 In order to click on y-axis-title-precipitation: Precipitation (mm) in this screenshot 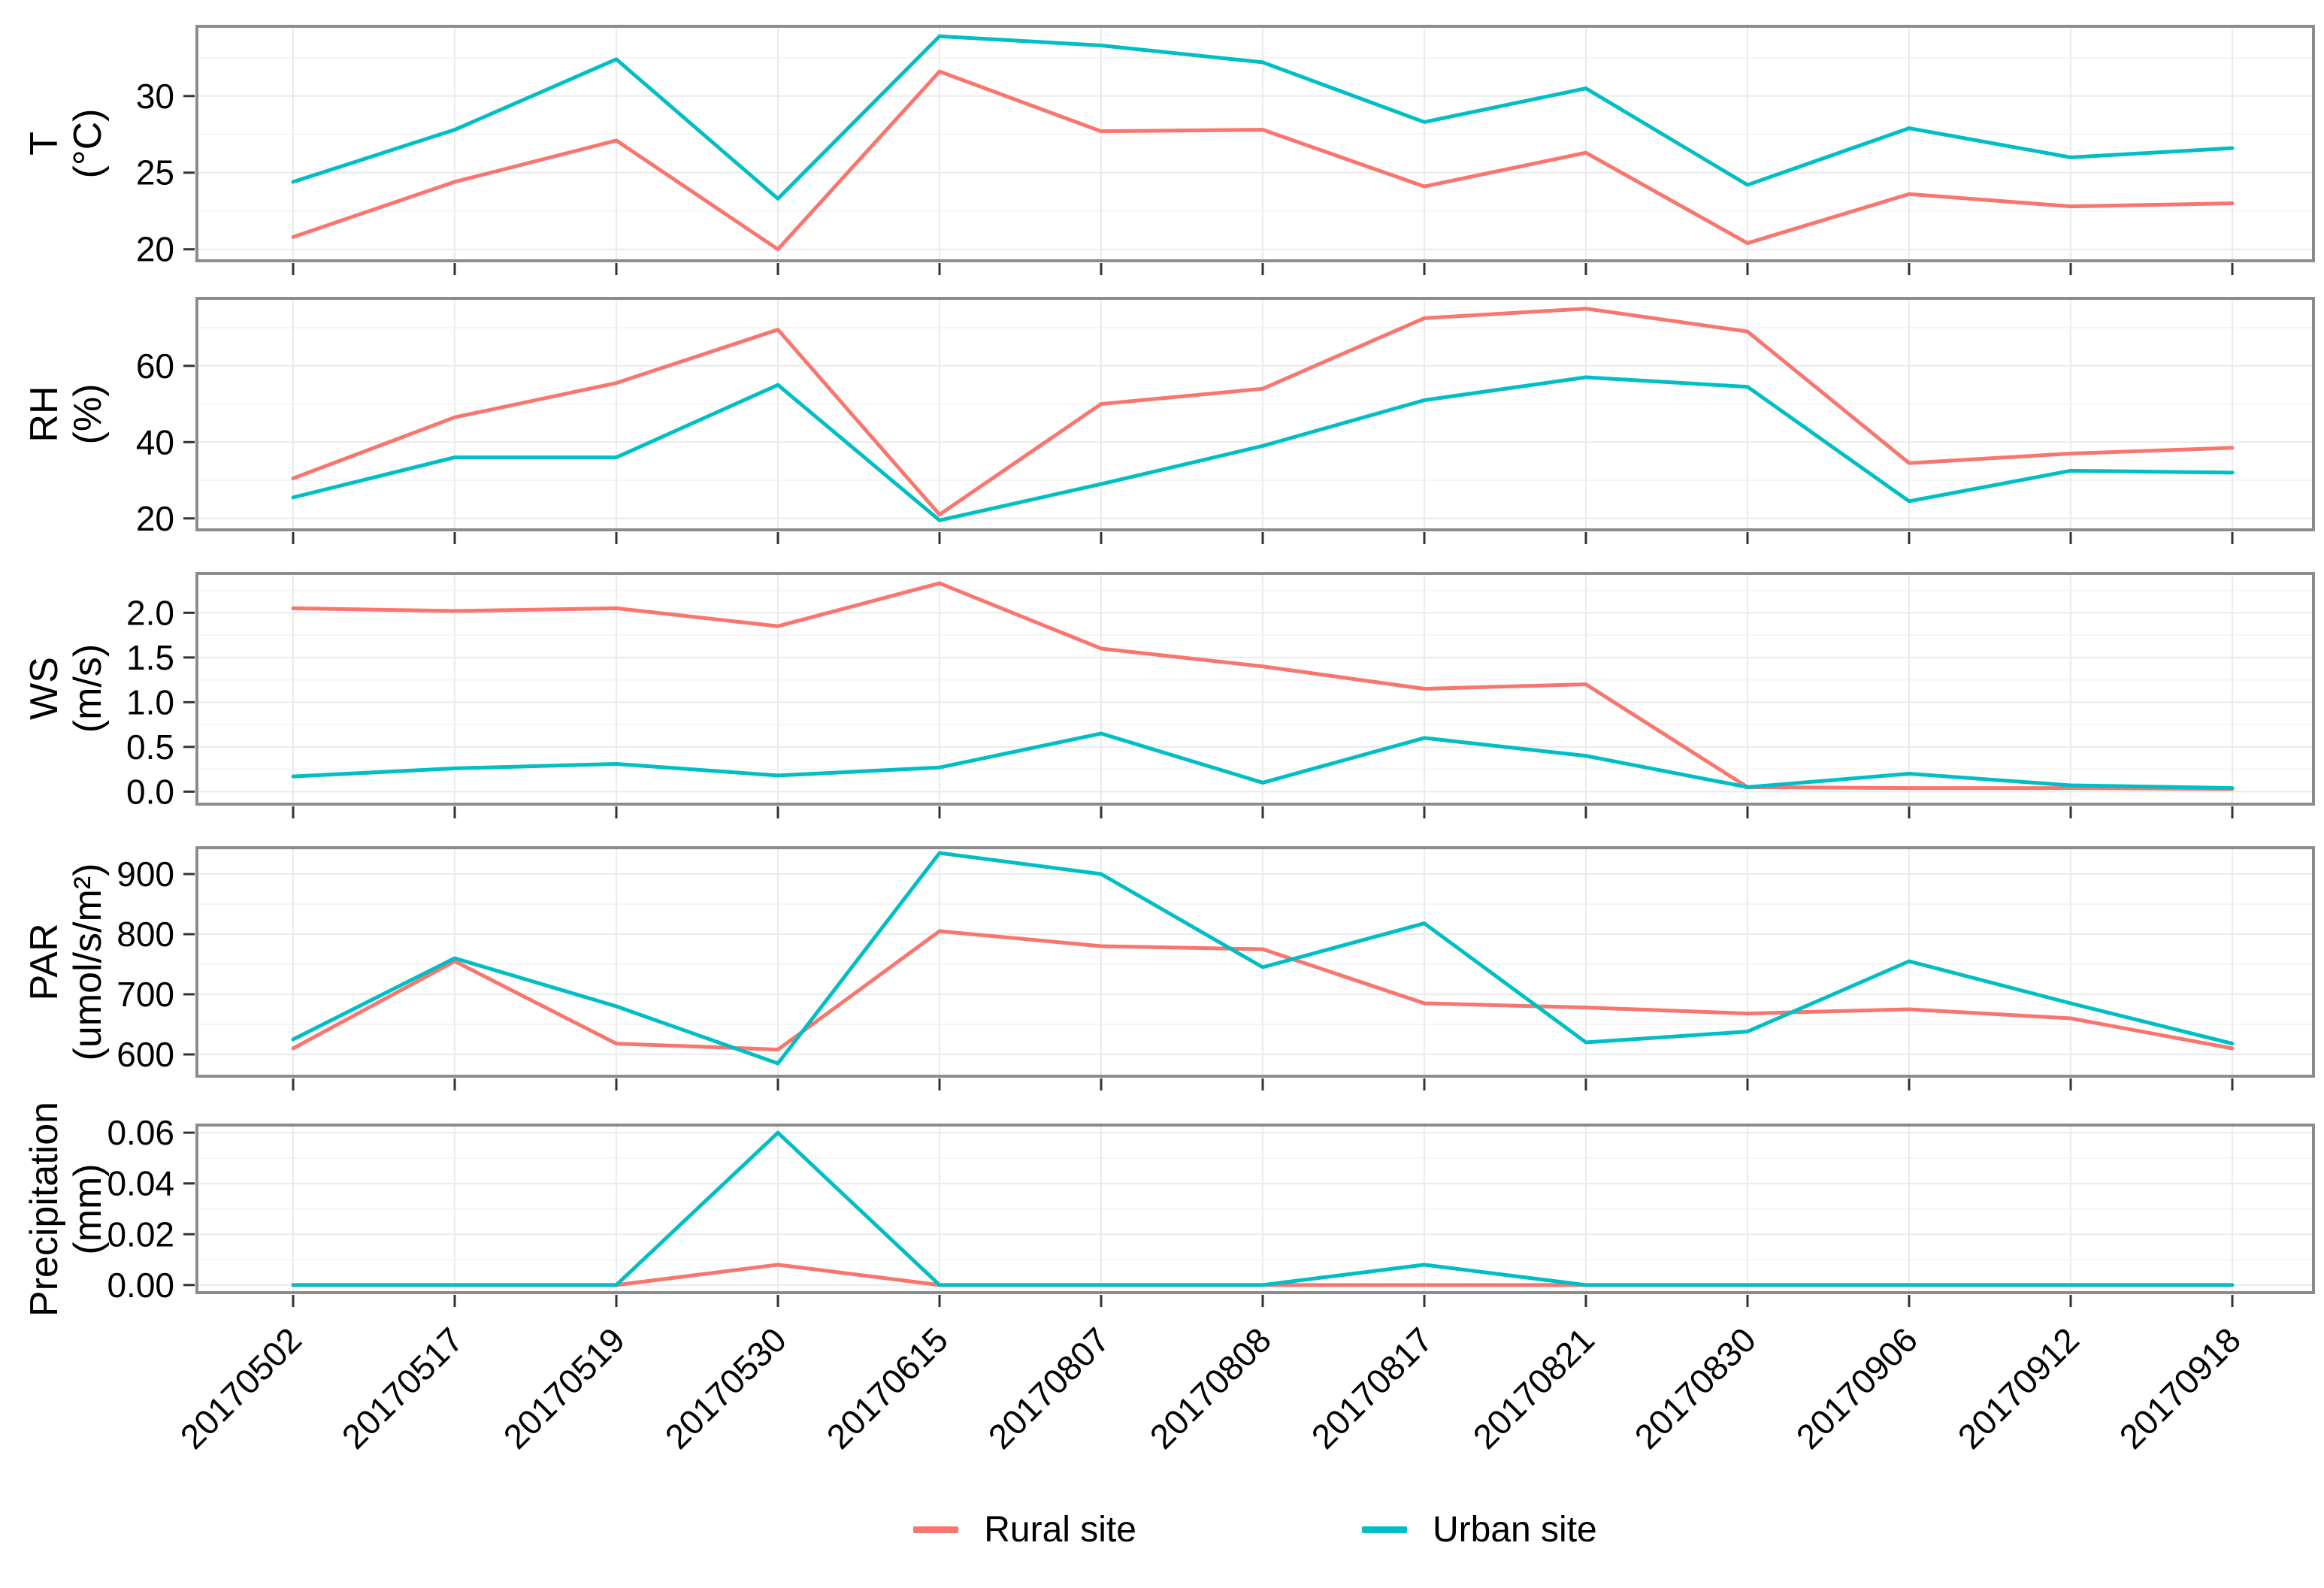, I will do `click(66, 1210)`.